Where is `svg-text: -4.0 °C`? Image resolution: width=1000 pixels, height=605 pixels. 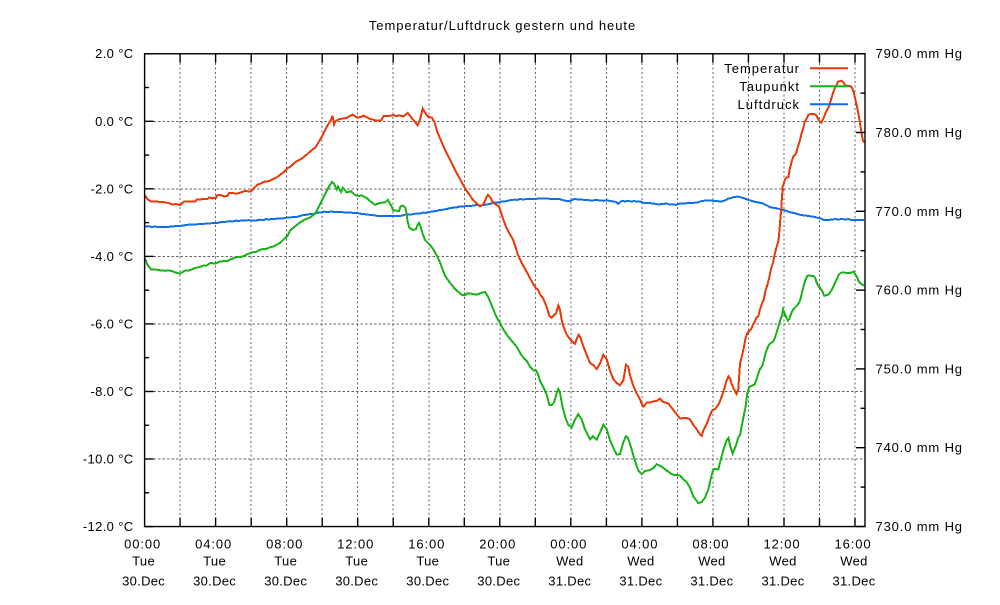 svg-text: -4.0 °C is located at coordinates (111, 256).